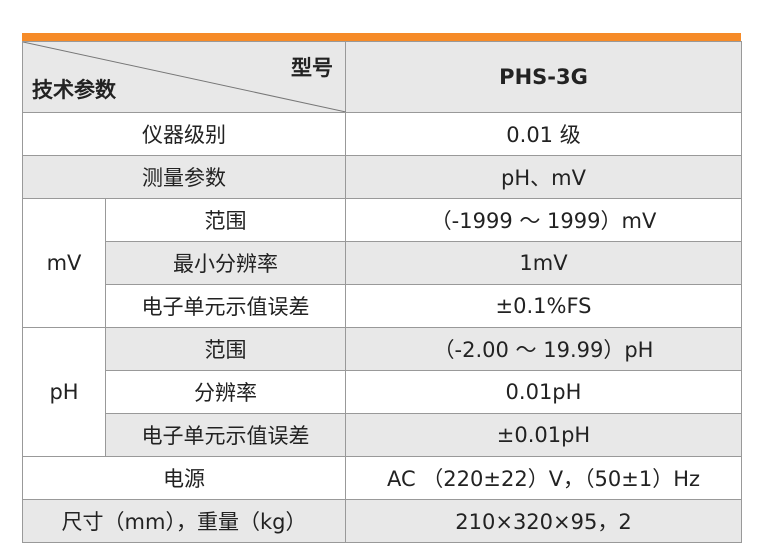 This screenshot has width=766, height=557. Describe the element at coordinates (64, 263) in the screenshot. I see `group-label: mV` at that location.